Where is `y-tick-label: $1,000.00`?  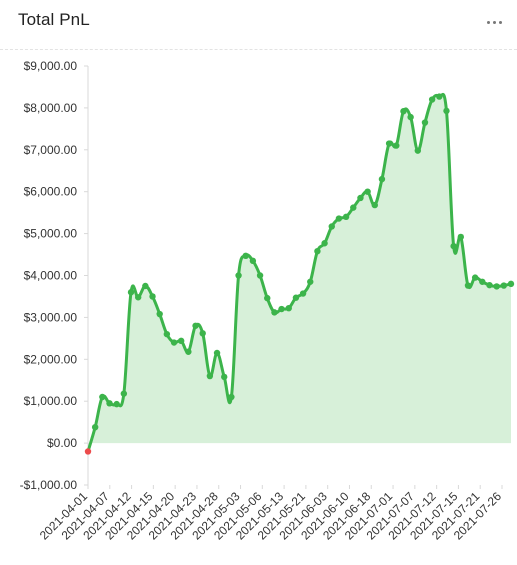 y-tick-label: $1,000.00 is located at coordinates (51, 401).